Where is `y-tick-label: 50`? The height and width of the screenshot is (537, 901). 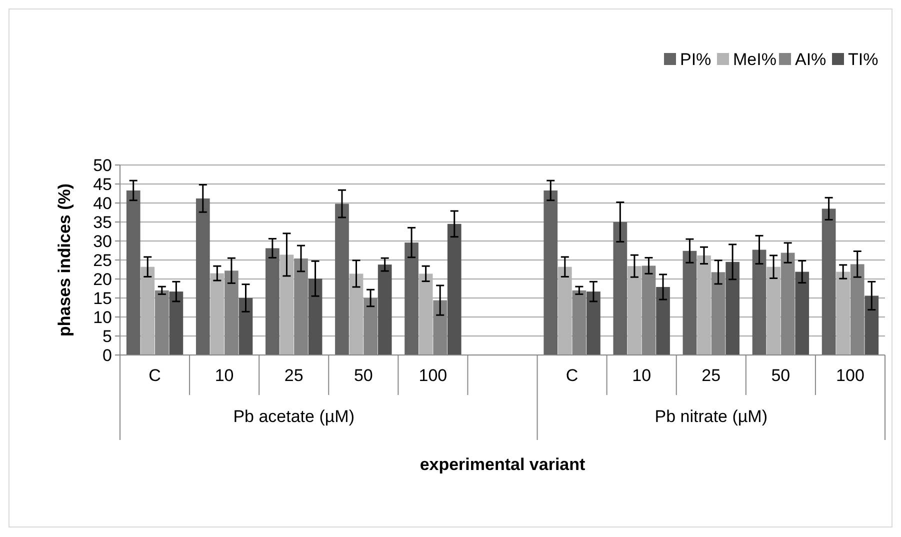
y-tick-label: 50 is located at coordinates (102, 165).